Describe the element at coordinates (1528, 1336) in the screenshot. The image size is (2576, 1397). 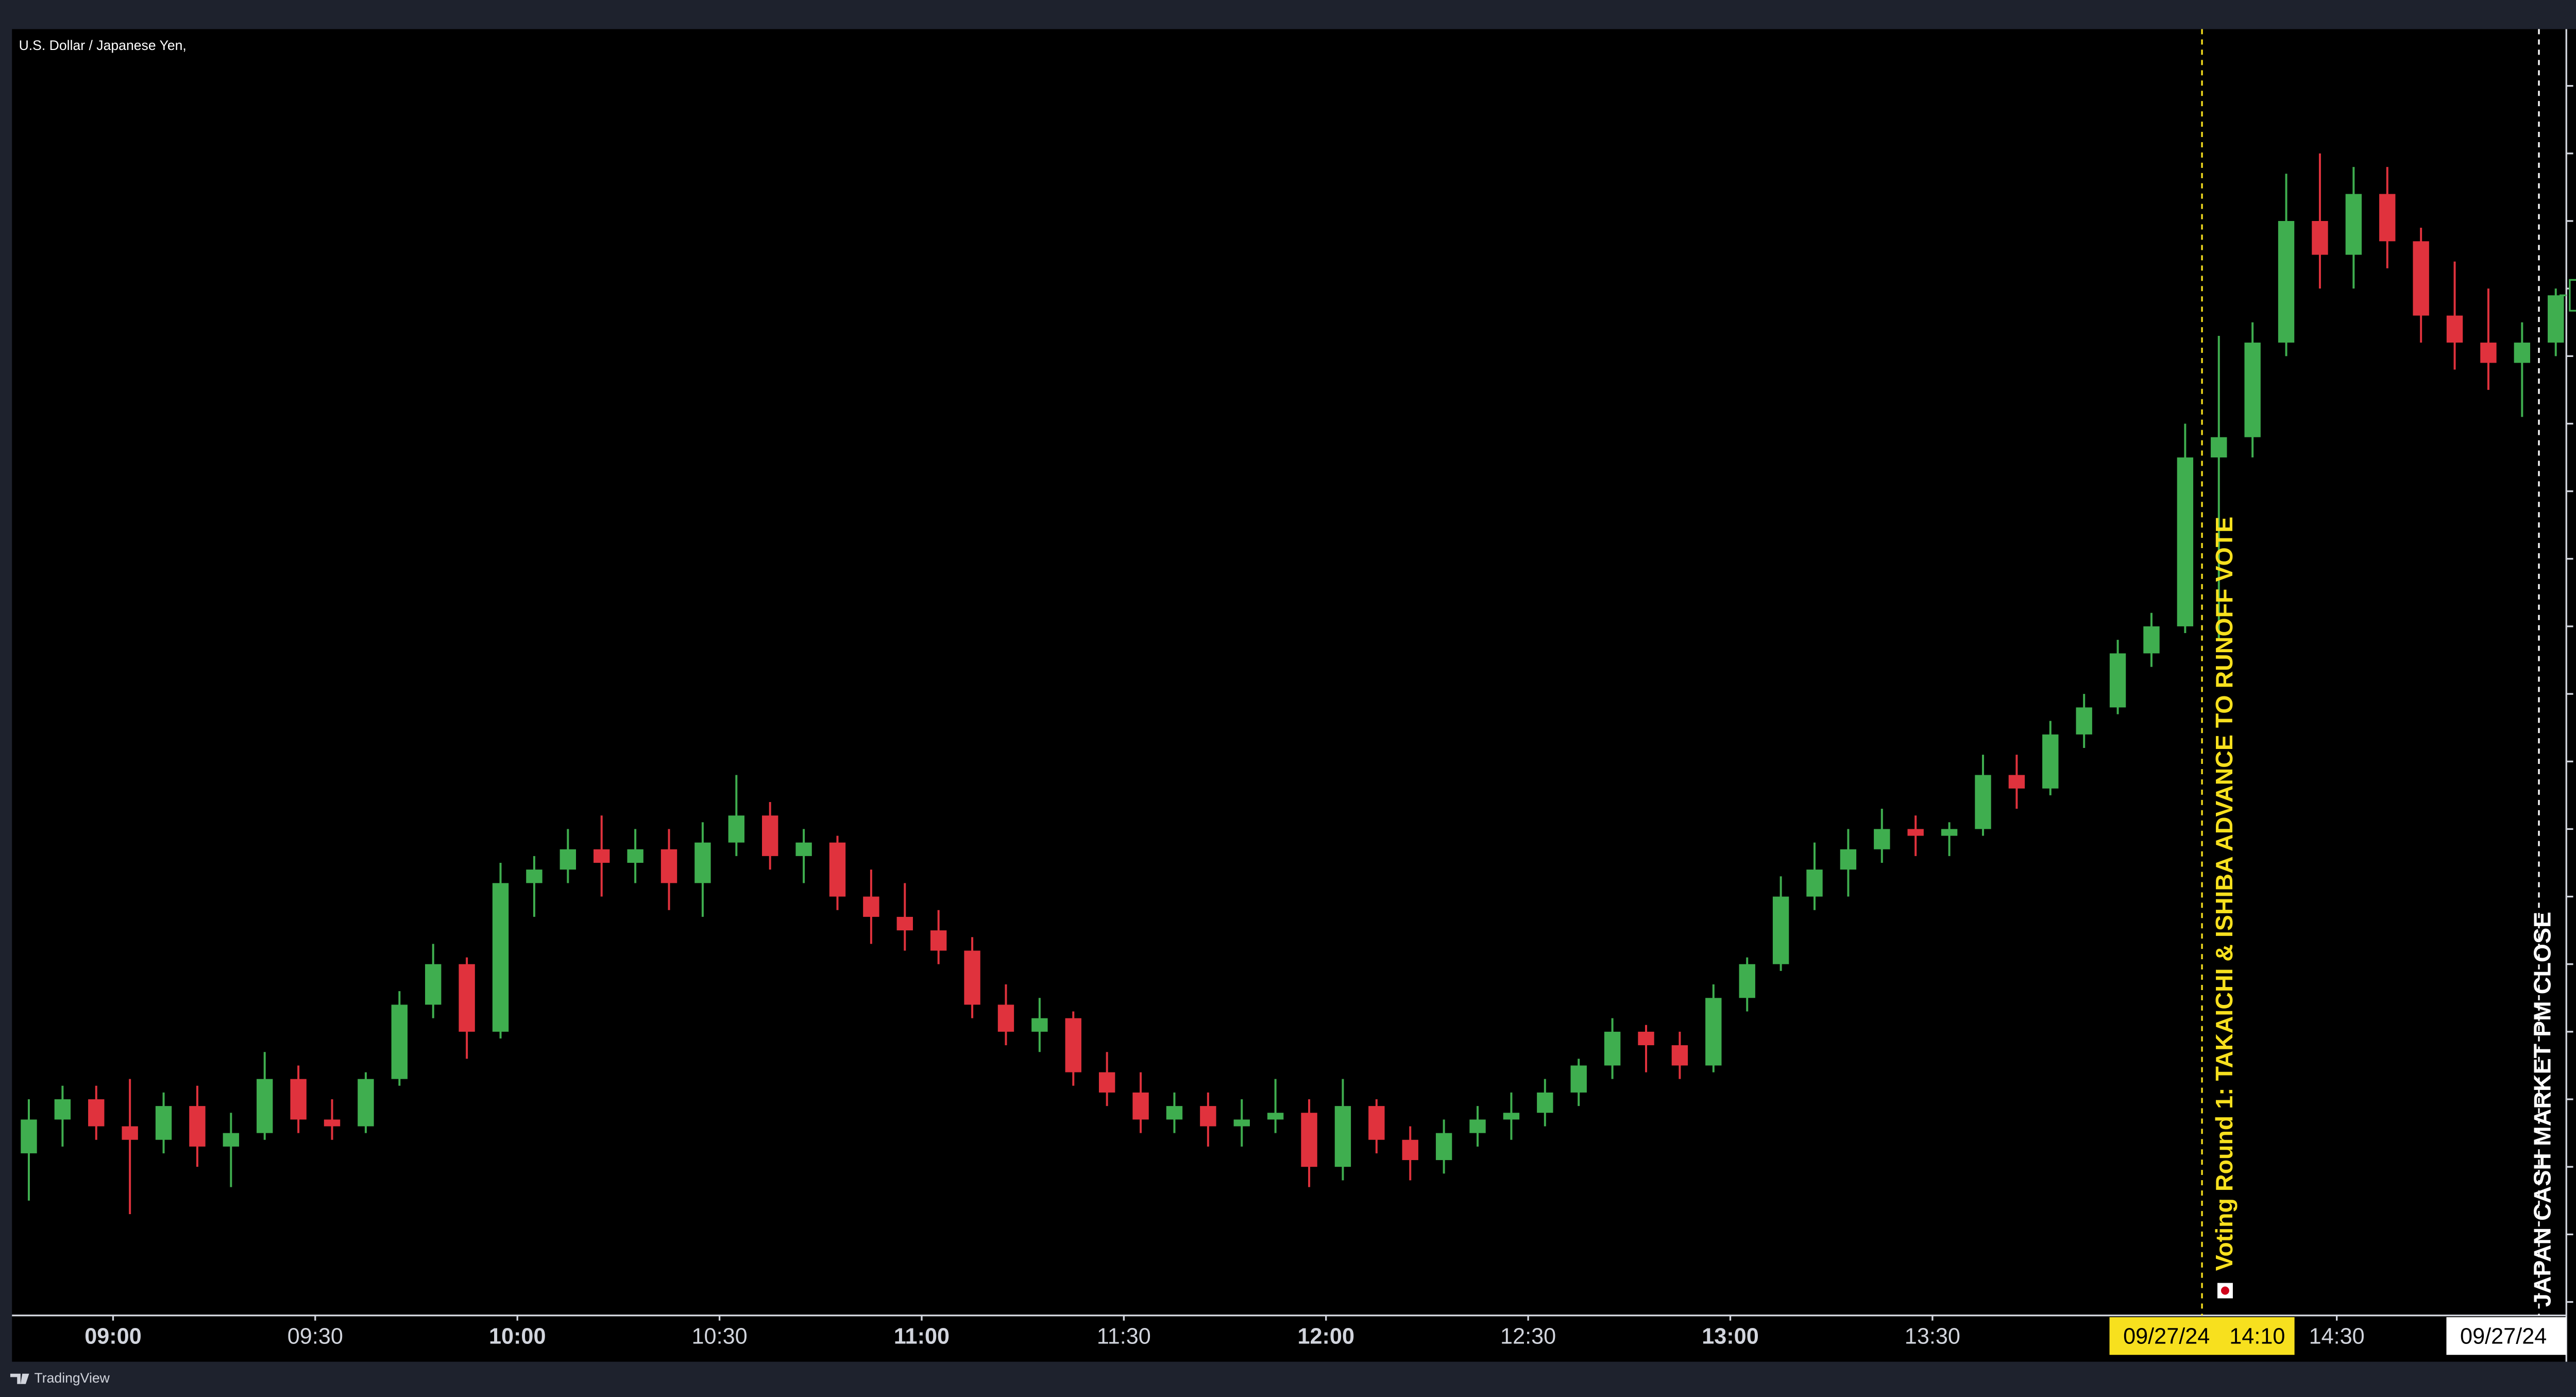
I see `x-tick-label: 12:30` at that location.